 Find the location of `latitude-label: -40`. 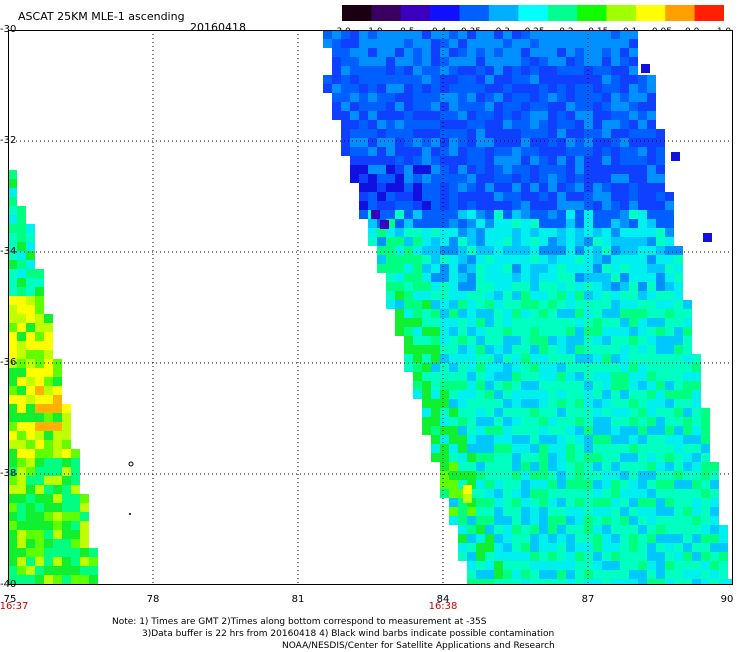

latitude-label: -40 is located at coordinates (8, 584).